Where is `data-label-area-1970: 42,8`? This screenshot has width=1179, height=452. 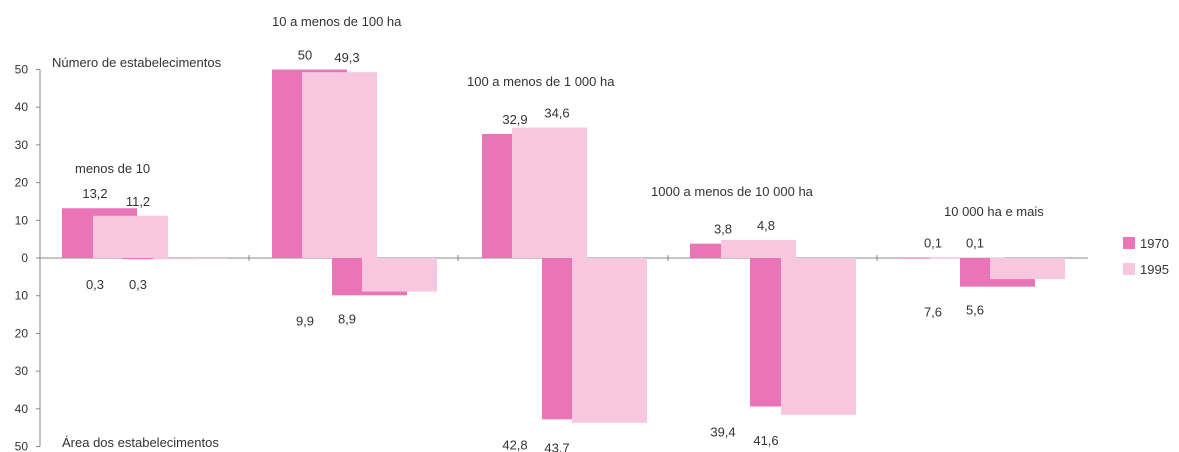
data-label-area-1970: 42,8 is located at coordinates (514, 444).